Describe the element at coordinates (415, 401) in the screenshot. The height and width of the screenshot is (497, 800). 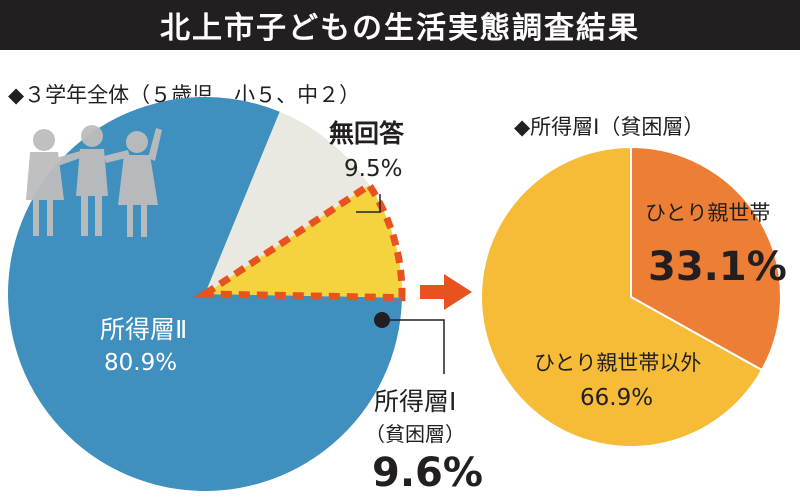
I see `slice-label-income1: 所得層Ⅰ` at that location.